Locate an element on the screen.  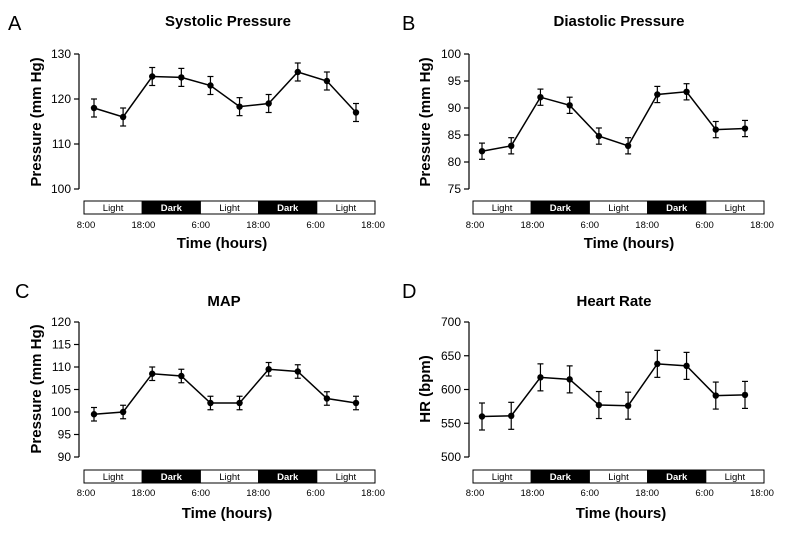
y-axis-label-d: HR (bpm) is located at coordinates (425, 389).